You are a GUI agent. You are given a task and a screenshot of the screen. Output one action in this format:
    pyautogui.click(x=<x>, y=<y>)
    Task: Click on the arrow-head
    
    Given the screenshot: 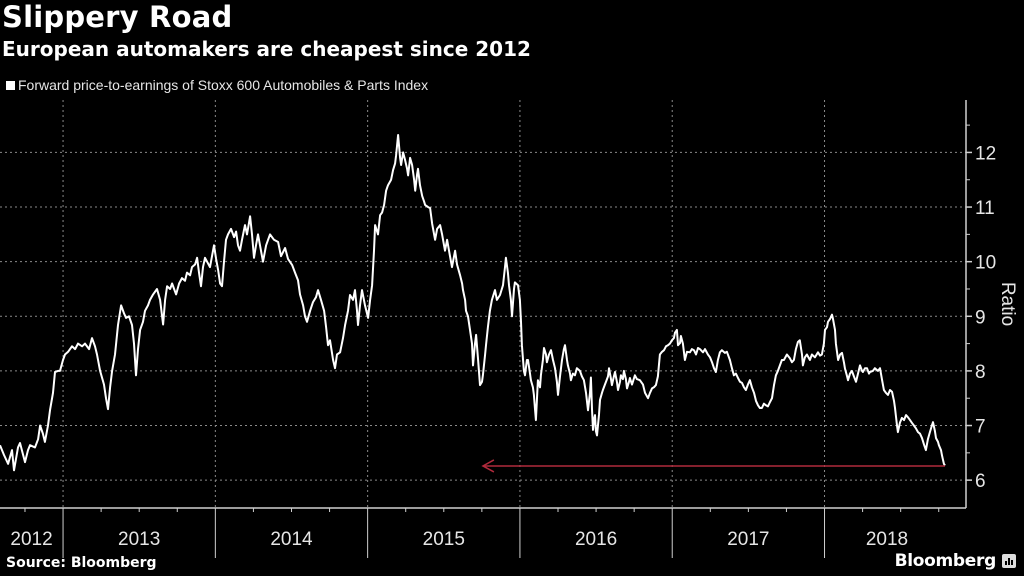 What is the action you would take?
    pyautogui.click(x=488, y=466)
    